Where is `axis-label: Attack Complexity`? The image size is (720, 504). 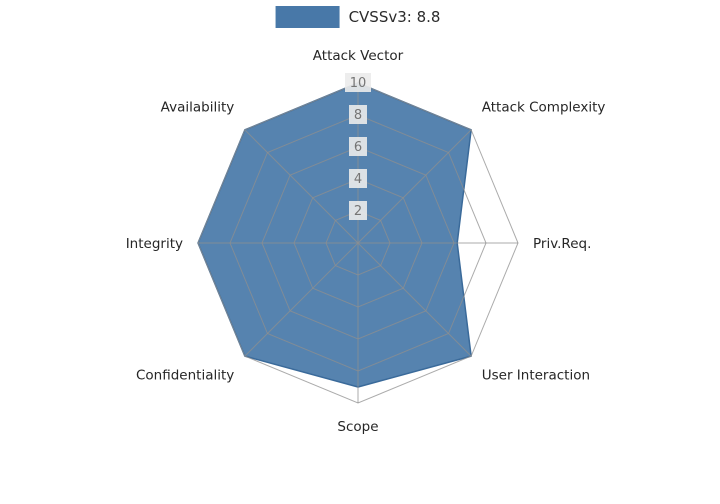
axis-label: Attack Complexity is located at coordinates (544, 107).